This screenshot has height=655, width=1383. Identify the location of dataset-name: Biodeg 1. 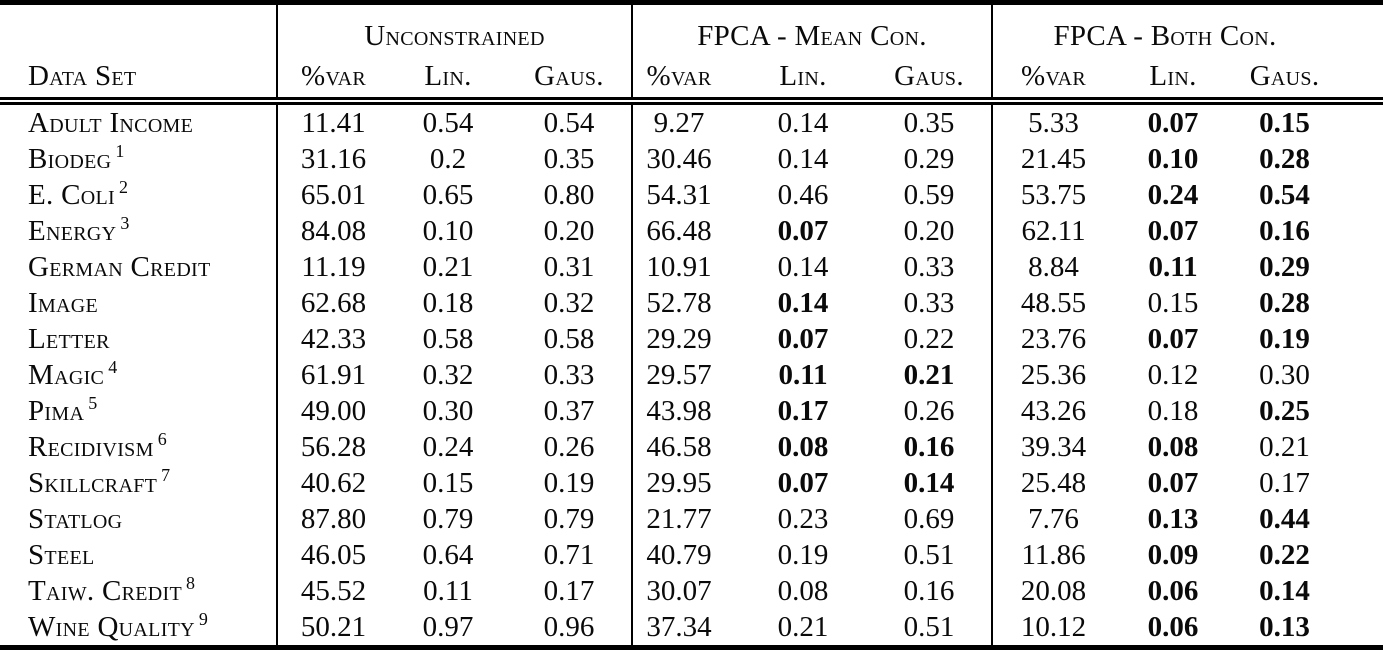
(138, 159).